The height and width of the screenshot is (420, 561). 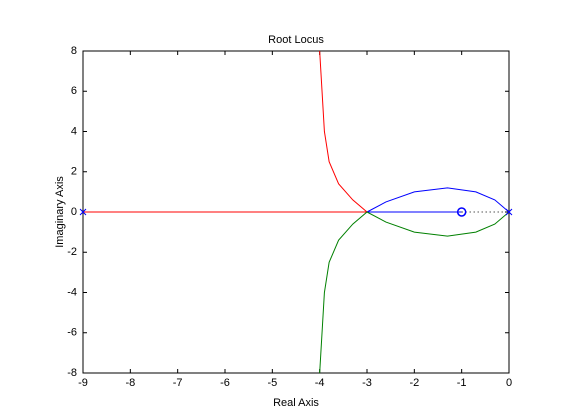 I want to click on x-tick-label: -2, so click(x=414, y=383).